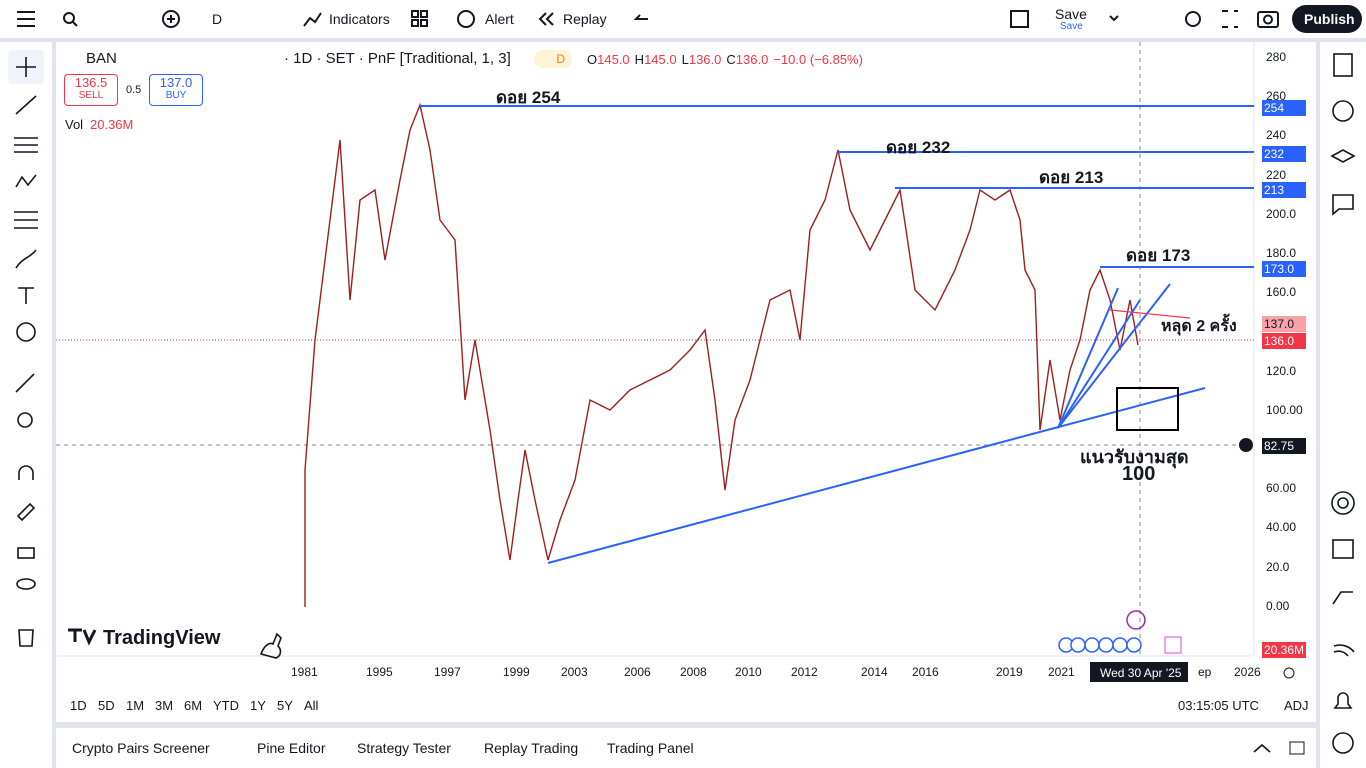  I want to click on price-label: 20.0, so click(1278, 566).